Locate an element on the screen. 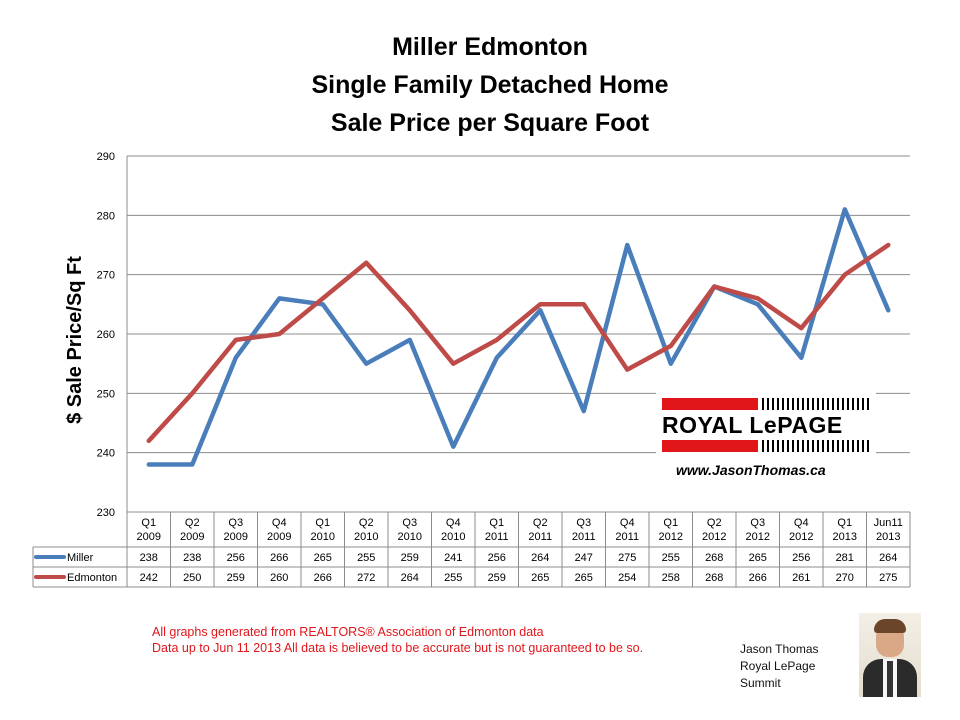 This screenshot has width=960, height=720. table-value: 242 is located at coordinates (149, 578).